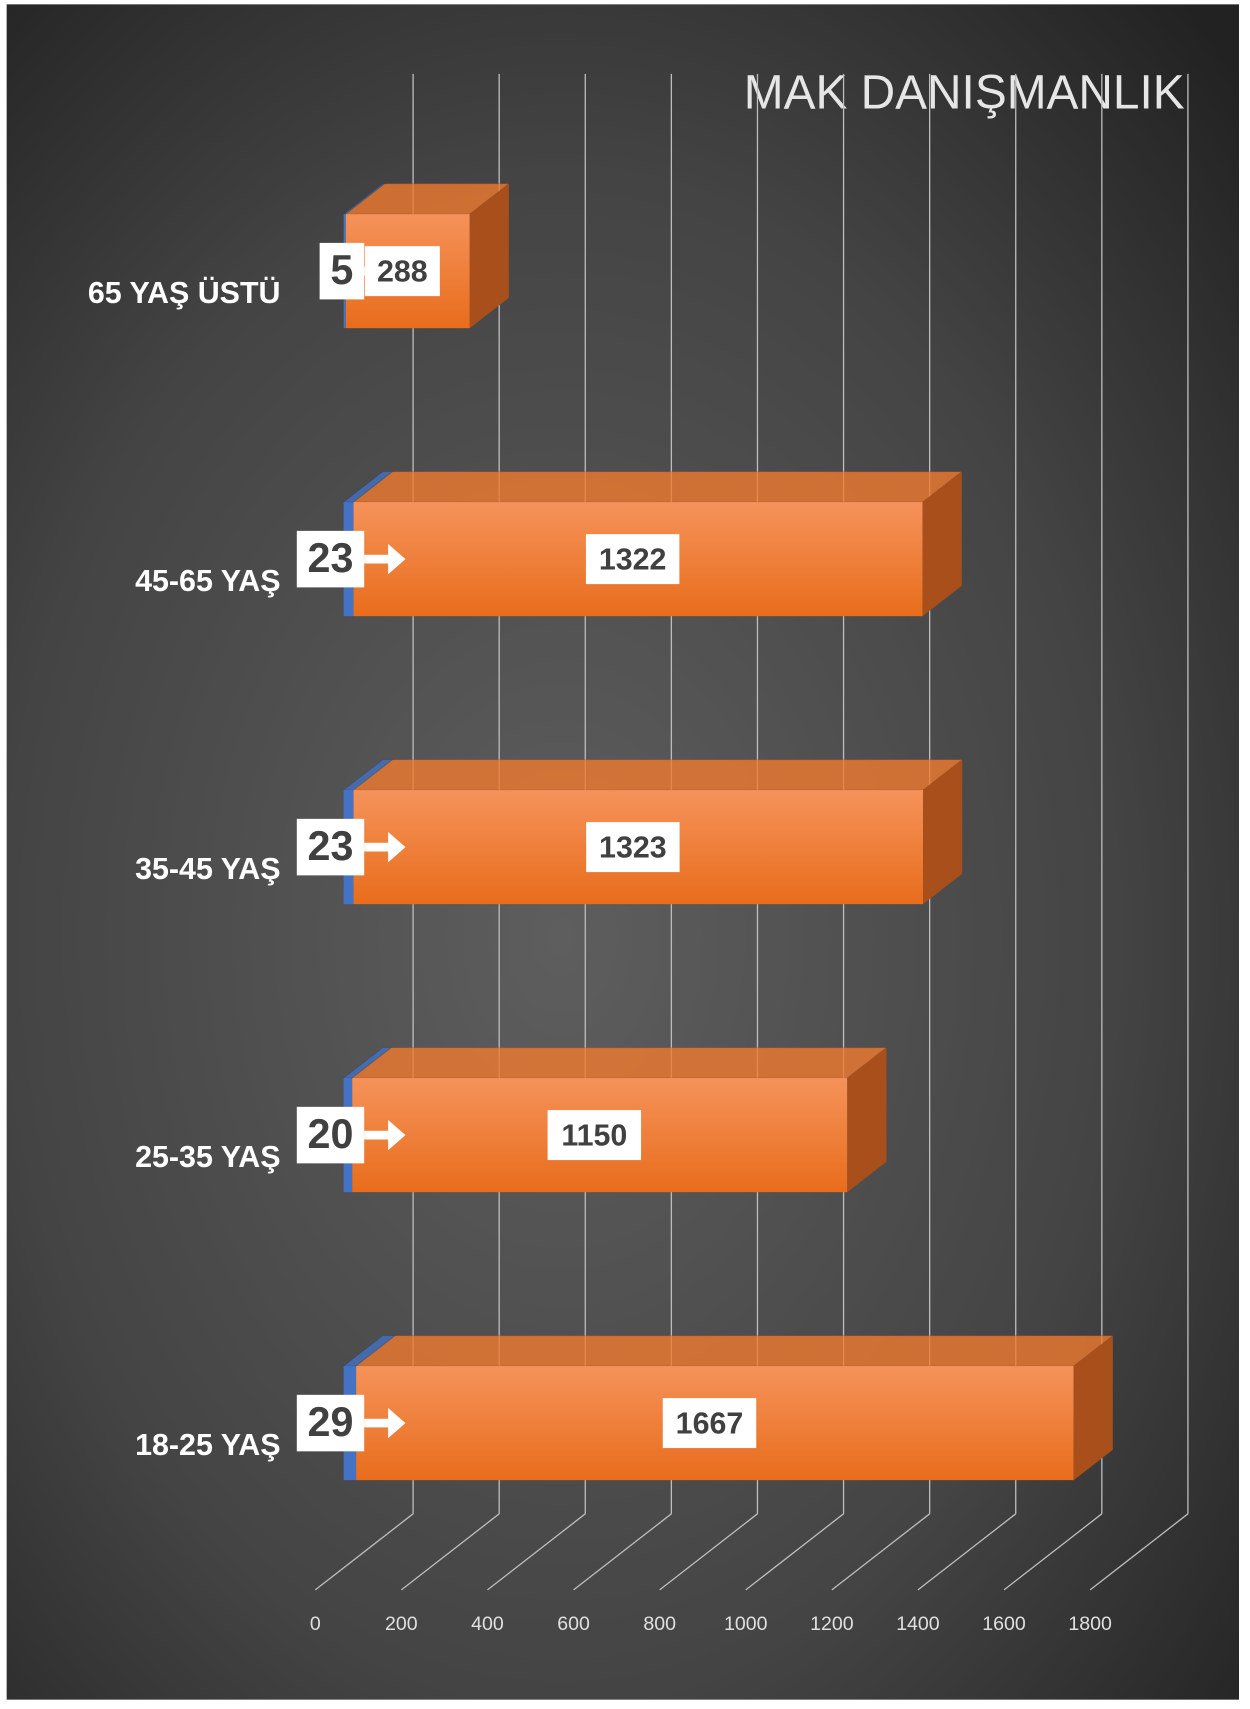  I want to click on x-tick-label: 600, so click(573, 1624).